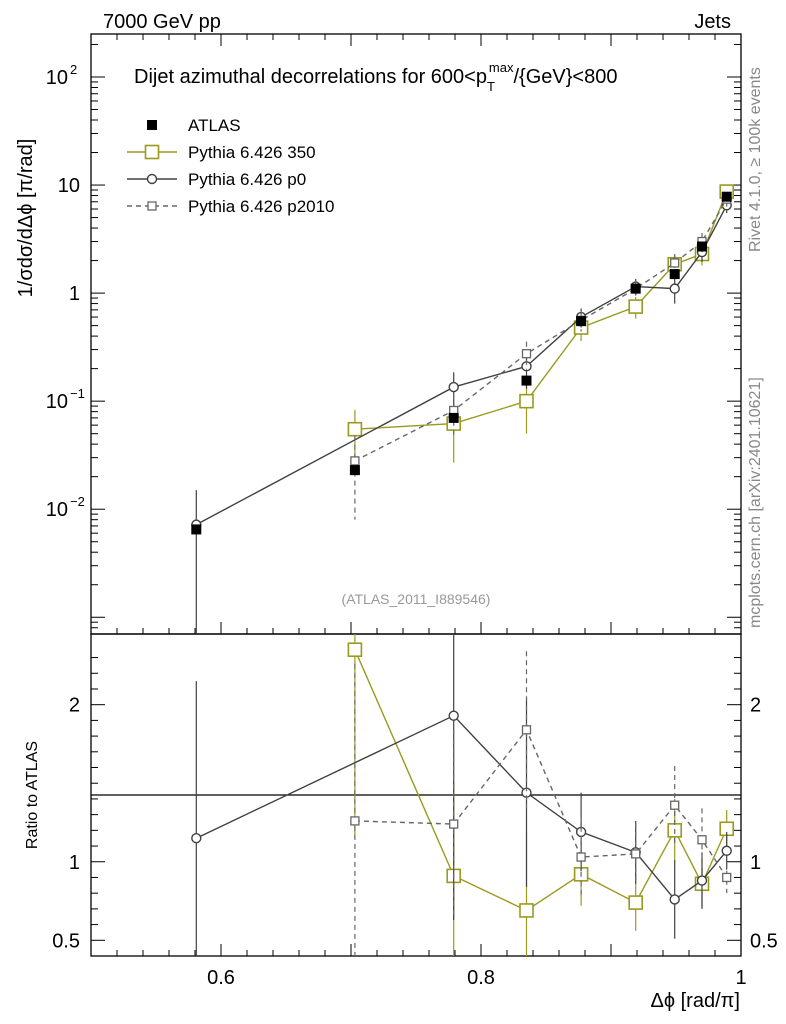 The height and width of the screenshot is (1024, 786). Describe the element at coordinates (696, 1001) in the screenshot. I see `x-axis-label: Δϕ [rad/π]` at that location.